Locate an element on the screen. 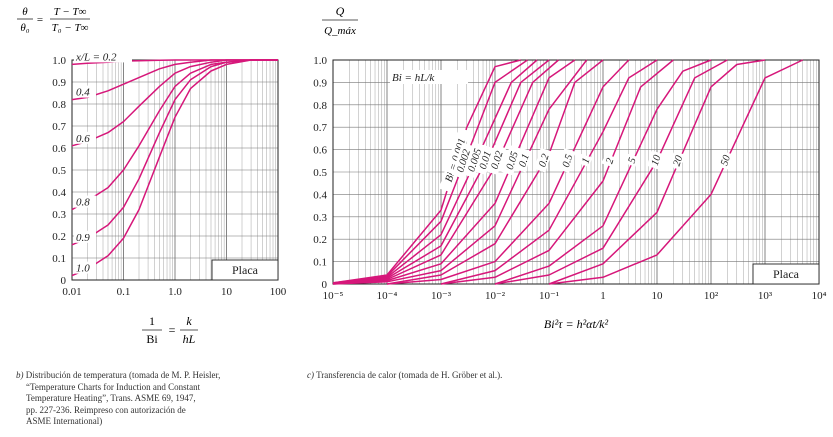 The height and width of the screenshot is (437, 833). bi-definition-label: Bi = hL/k is located at coordinates (413, 78).